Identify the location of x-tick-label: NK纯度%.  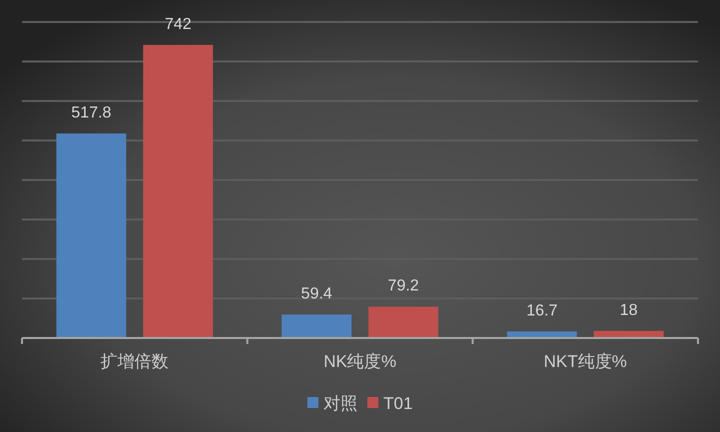
(360, 361).